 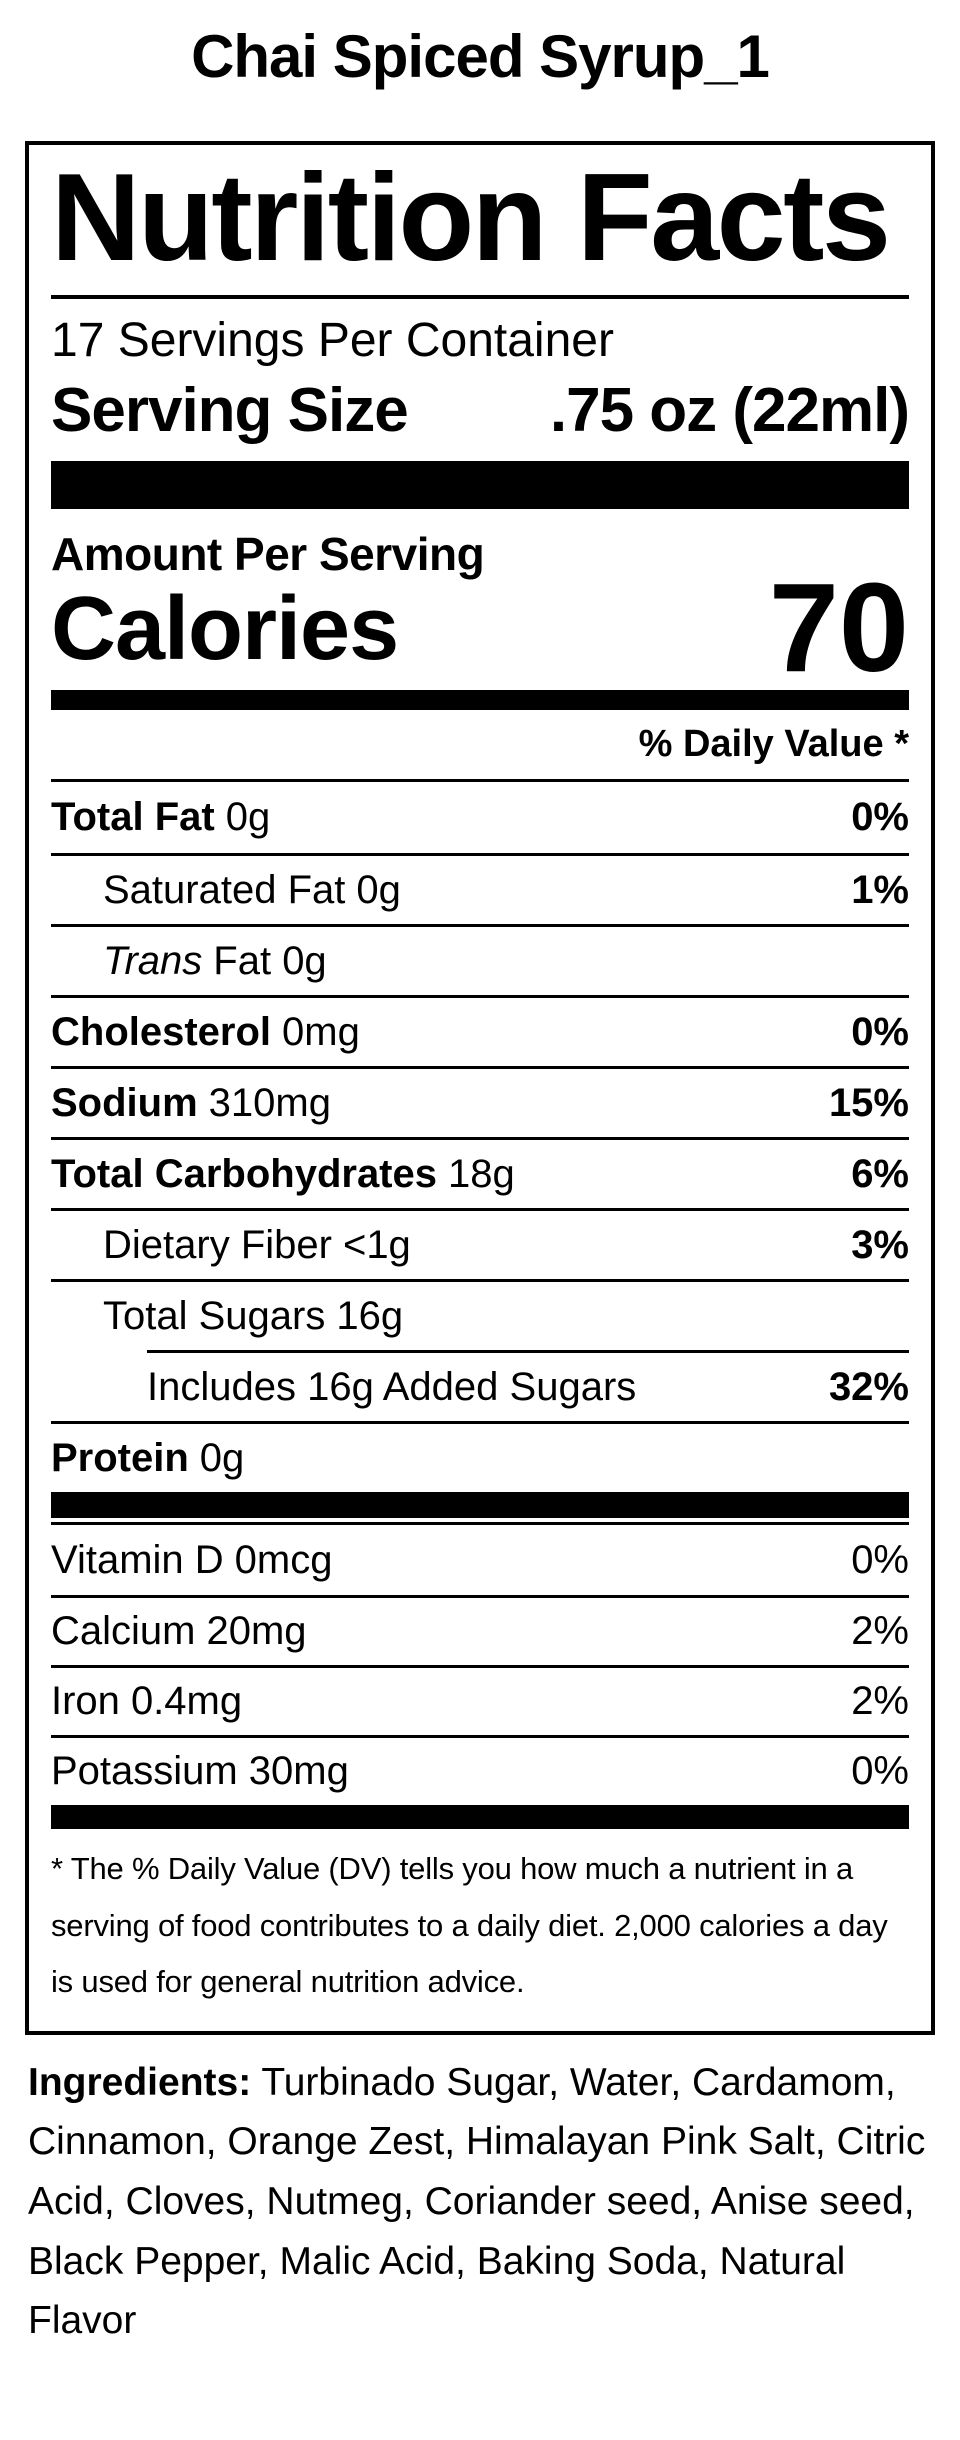 I want to click on amount-per-serving-label: Amount Per Serving, so click(x=268, y=553).